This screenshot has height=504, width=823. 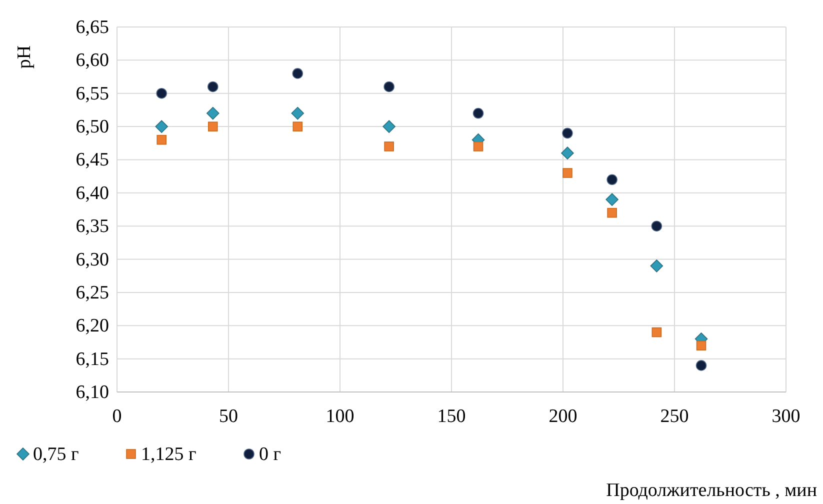 What do you see at coordinates (117, 416) in the screenshot?
I see `x-tick-label: 0` at bounding box center [117, 416].